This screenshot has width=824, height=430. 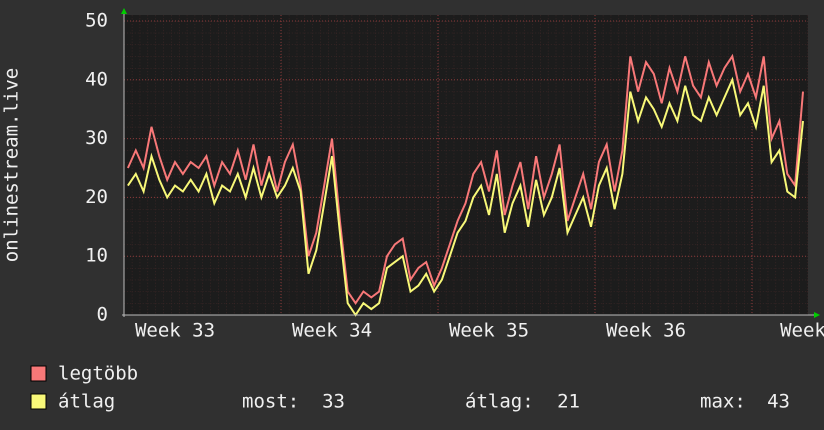 I want to click on x-tick-label: Week 33, so click(x=175, y=331).